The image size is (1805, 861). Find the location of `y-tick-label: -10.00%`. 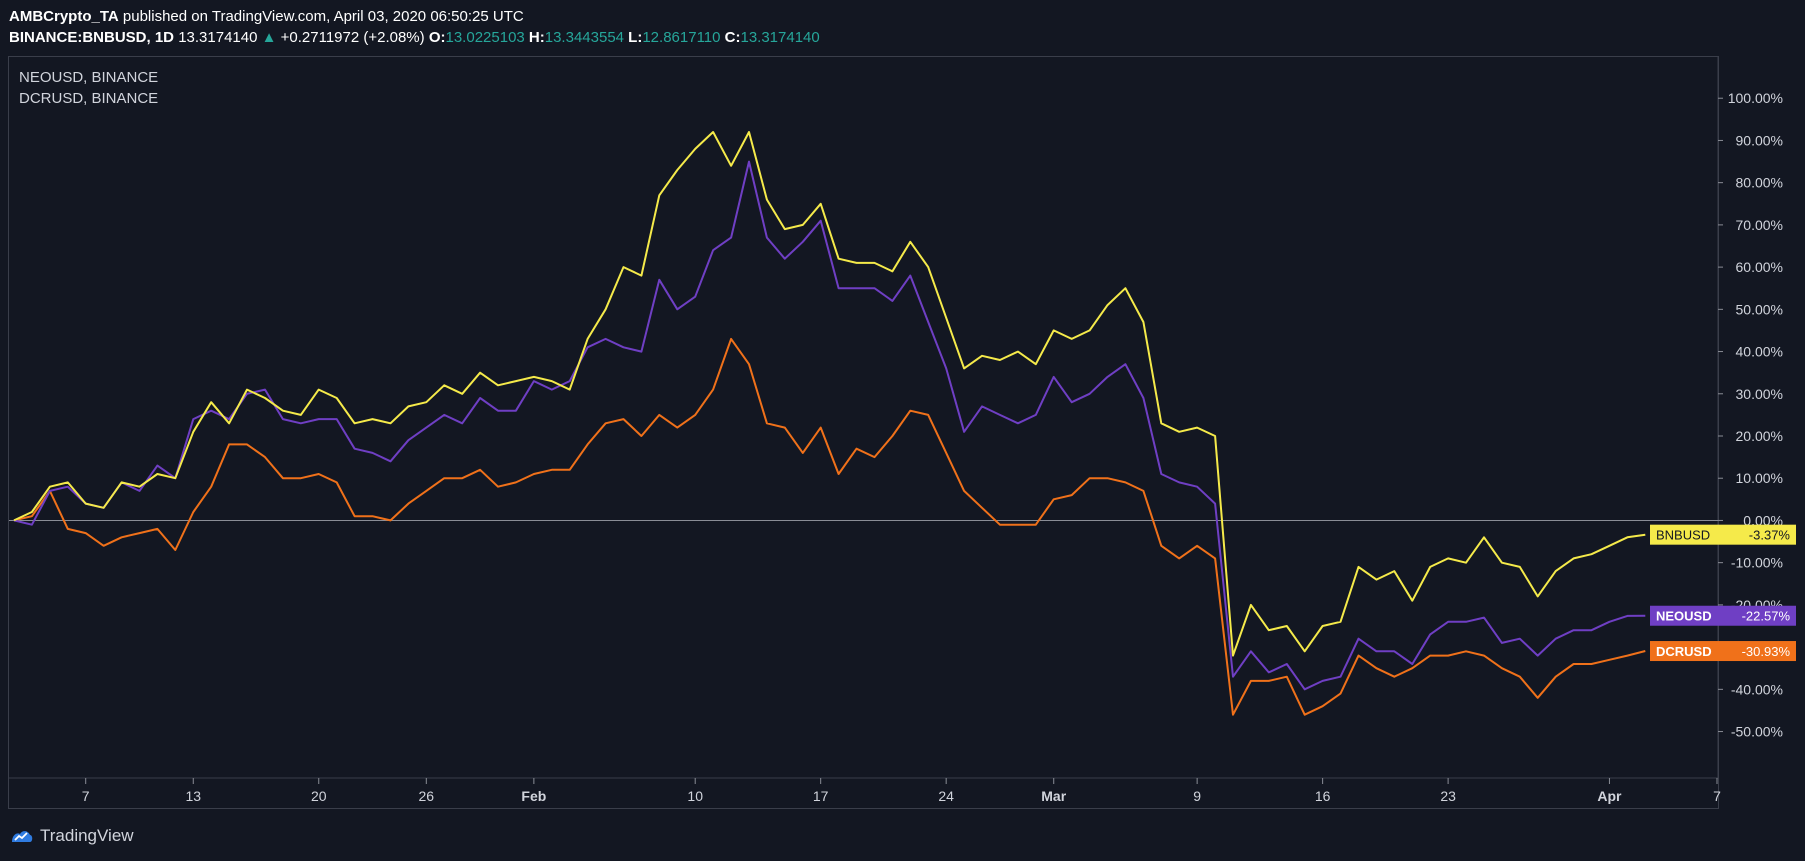

y-tick-label: -10.00% is located at coordinates (1757, 563).